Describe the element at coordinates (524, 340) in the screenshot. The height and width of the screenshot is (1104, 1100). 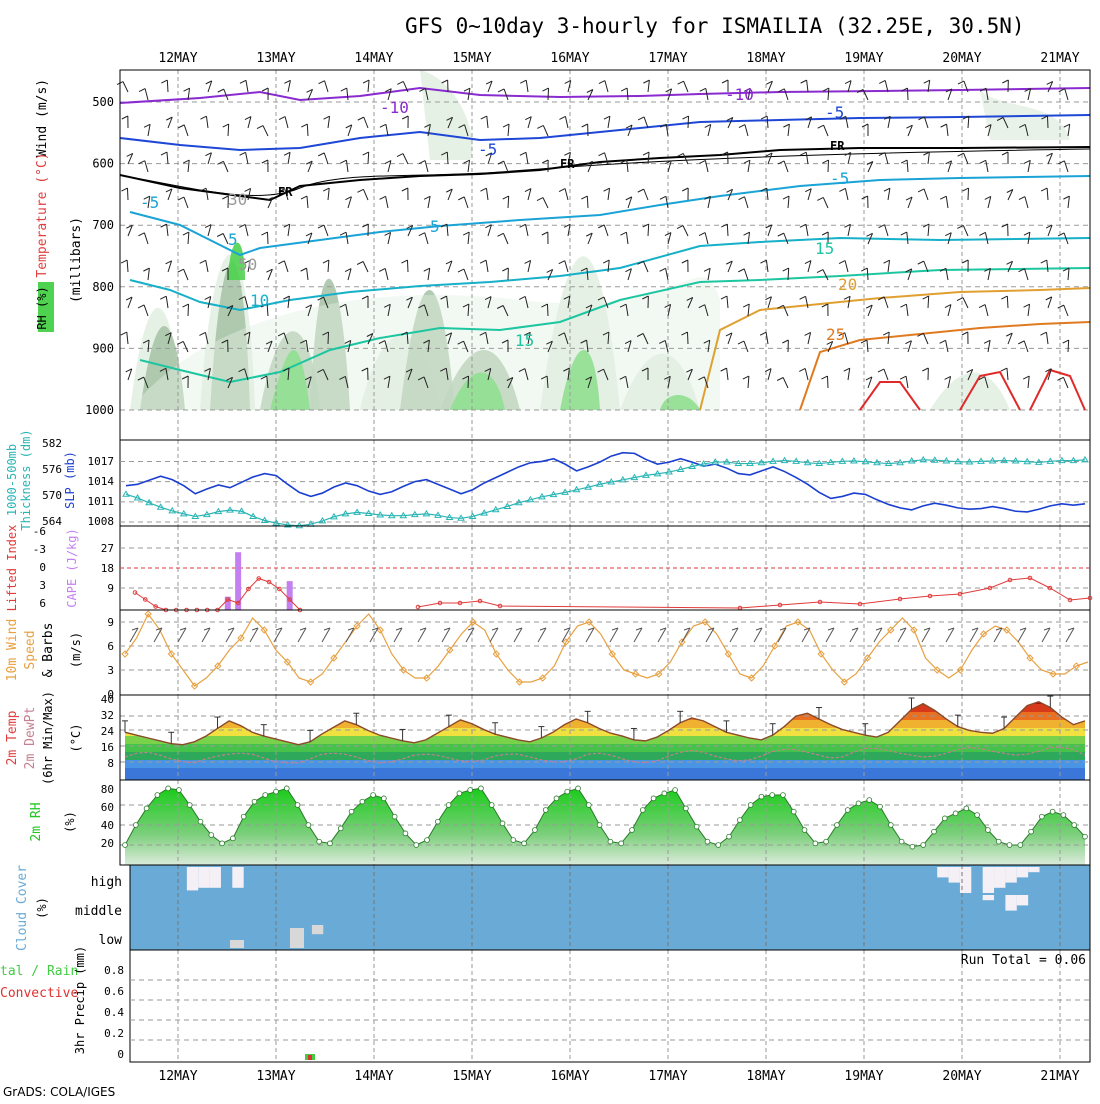
I see `contour-label: 15` at that location.